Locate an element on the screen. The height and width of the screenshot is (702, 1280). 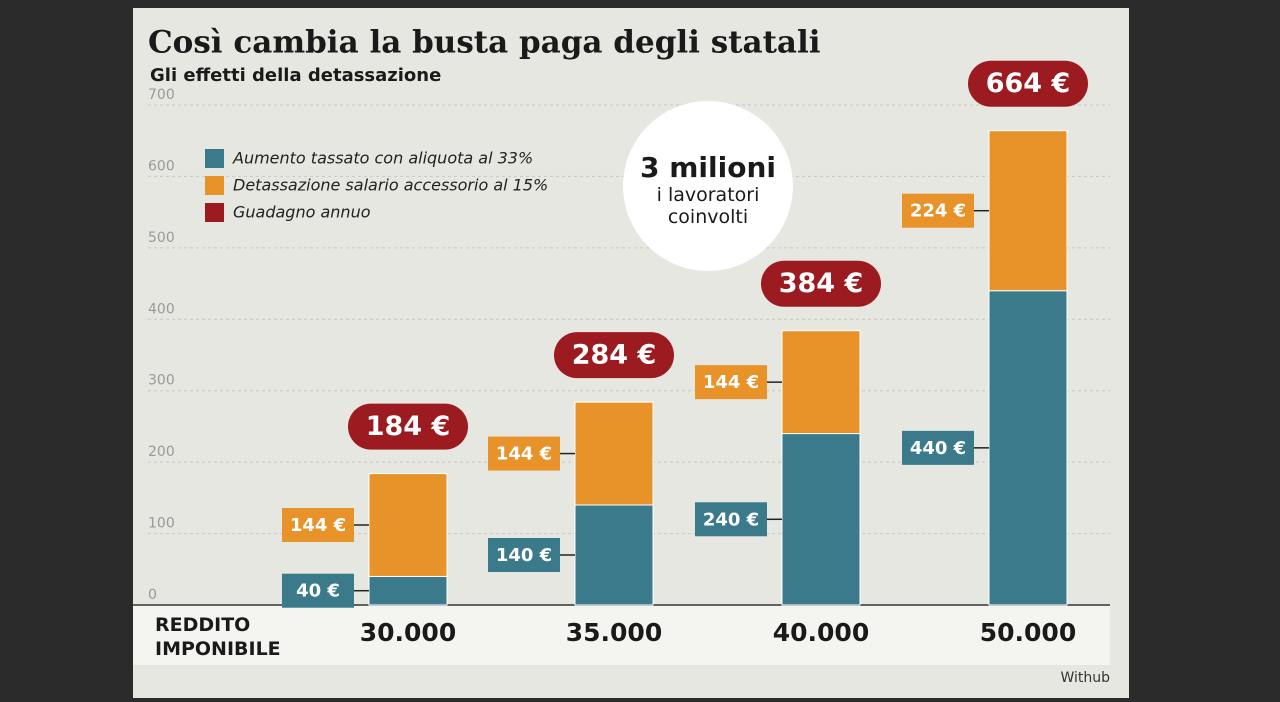
x-tick-label: 35.000 is located at coordinates (614, 632).